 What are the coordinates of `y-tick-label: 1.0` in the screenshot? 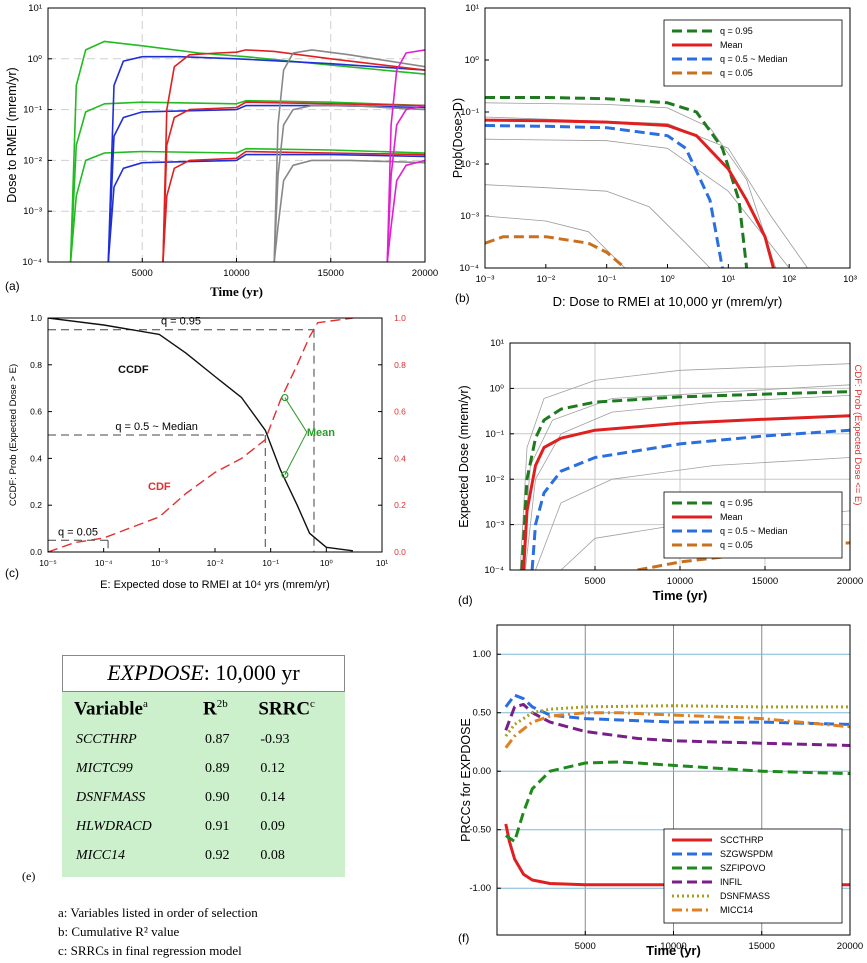 It's located at (36, 318).